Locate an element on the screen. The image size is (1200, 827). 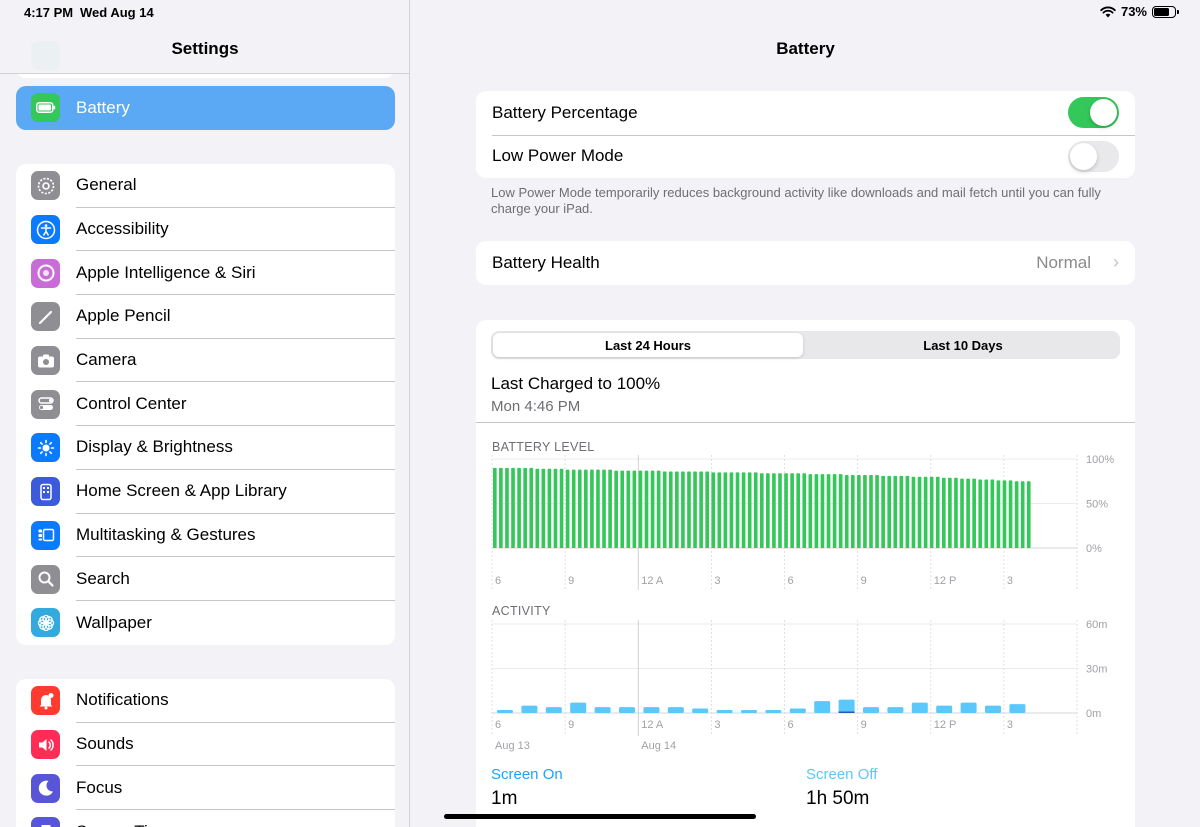
camera-icon is located at coordinates (45, 361).